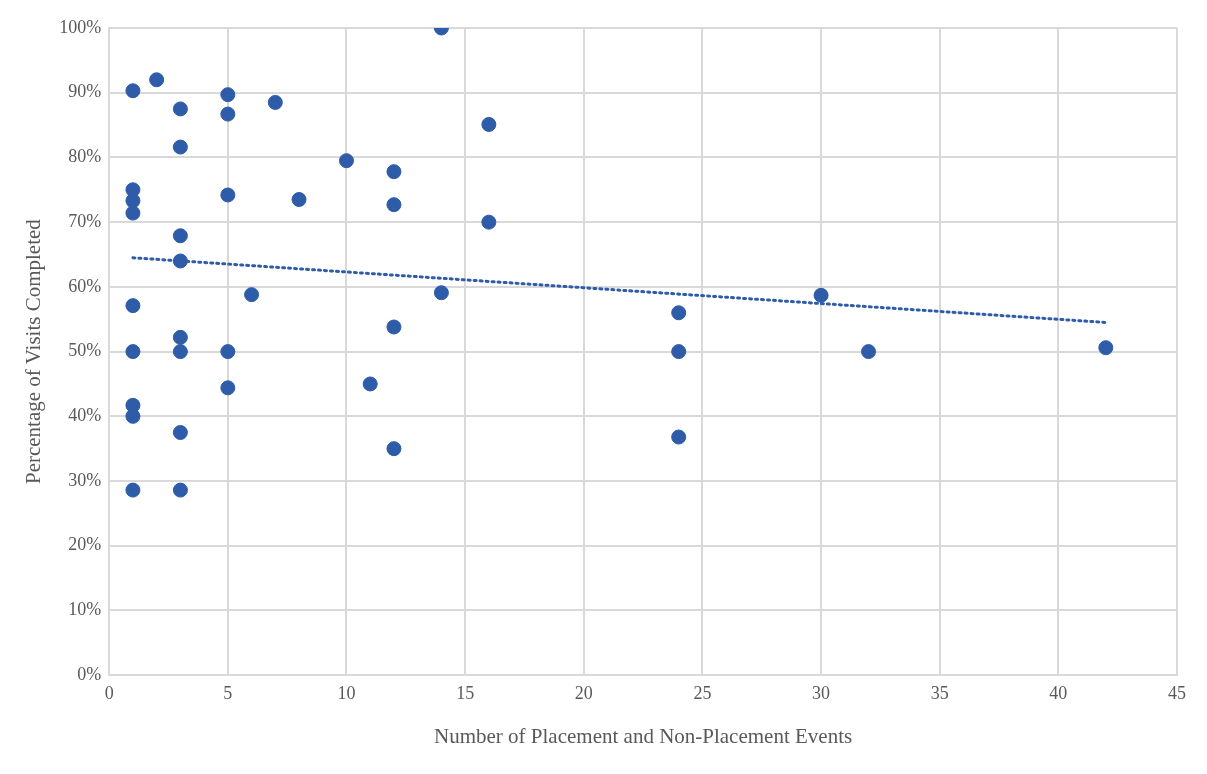 This screenshot has height=774, width=1207. What do you see at coordinates (1177, 692) in the screenshot?
I see `x-tick-label: 45` at bounding box center [1177, 692].